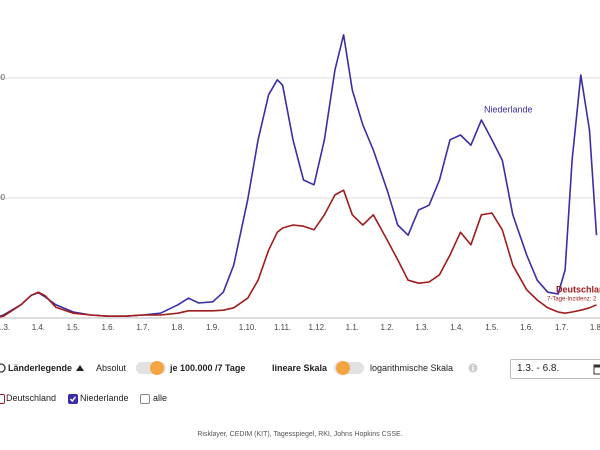 The height and width of the screenshot is (450, 600). What do you see at coordinates (2, 399) in the screenshot?
I see `checkbox-de` at bounding box center [2, 399].